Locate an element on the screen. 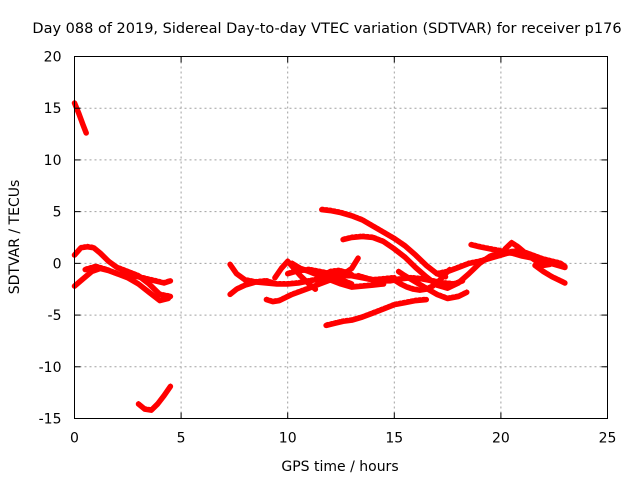 Image resolution: width=640 pixels, height=480 pixels. series-arc-09-jitter is located at coordinates (295, 273).